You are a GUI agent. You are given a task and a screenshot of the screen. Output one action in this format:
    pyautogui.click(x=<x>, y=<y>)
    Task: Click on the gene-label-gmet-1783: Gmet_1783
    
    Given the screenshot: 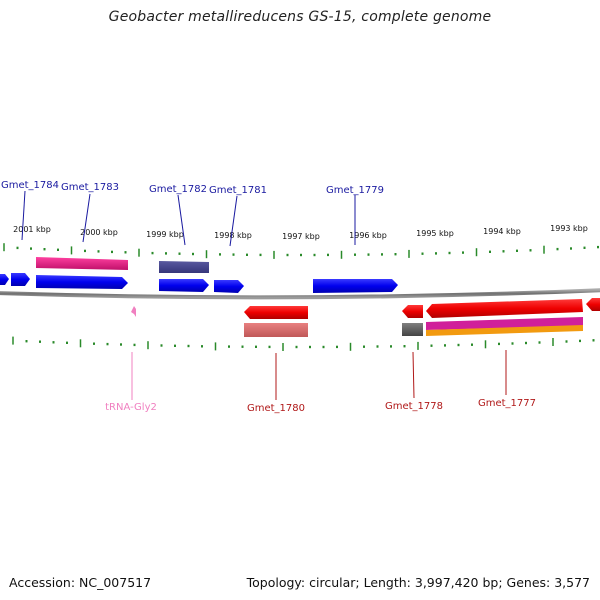 What is the action you would take?
    pyautogui.click(x=90, y=187)
    